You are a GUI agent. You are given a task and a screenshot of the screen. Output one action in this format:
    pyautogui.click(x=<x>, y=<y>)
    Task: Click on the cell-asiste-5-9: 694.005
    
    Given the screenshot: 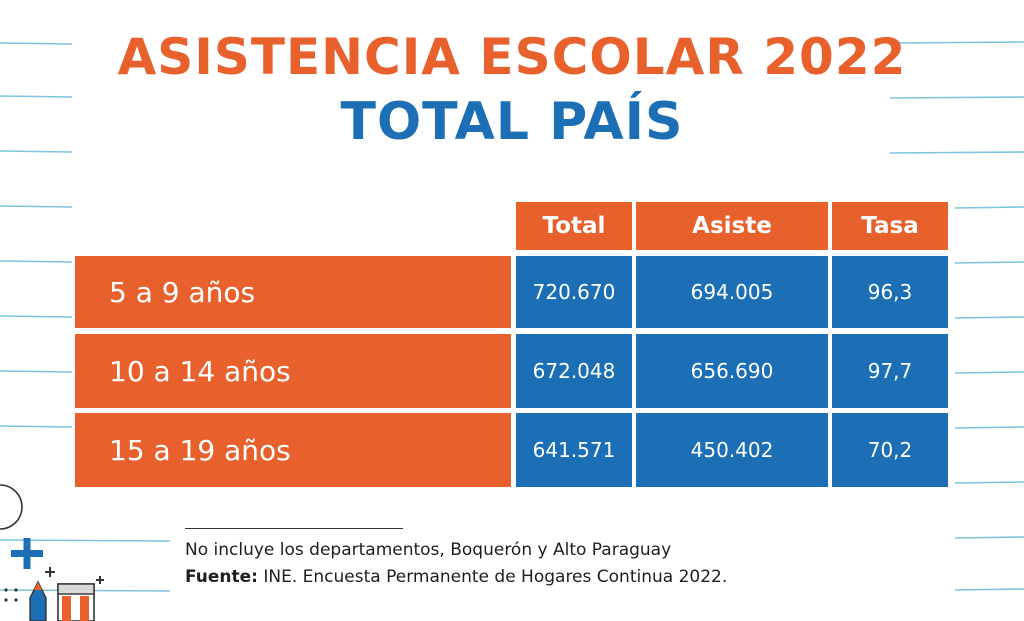 What is the action you would take?
    pyautogui.click(x=732, y=292)
    